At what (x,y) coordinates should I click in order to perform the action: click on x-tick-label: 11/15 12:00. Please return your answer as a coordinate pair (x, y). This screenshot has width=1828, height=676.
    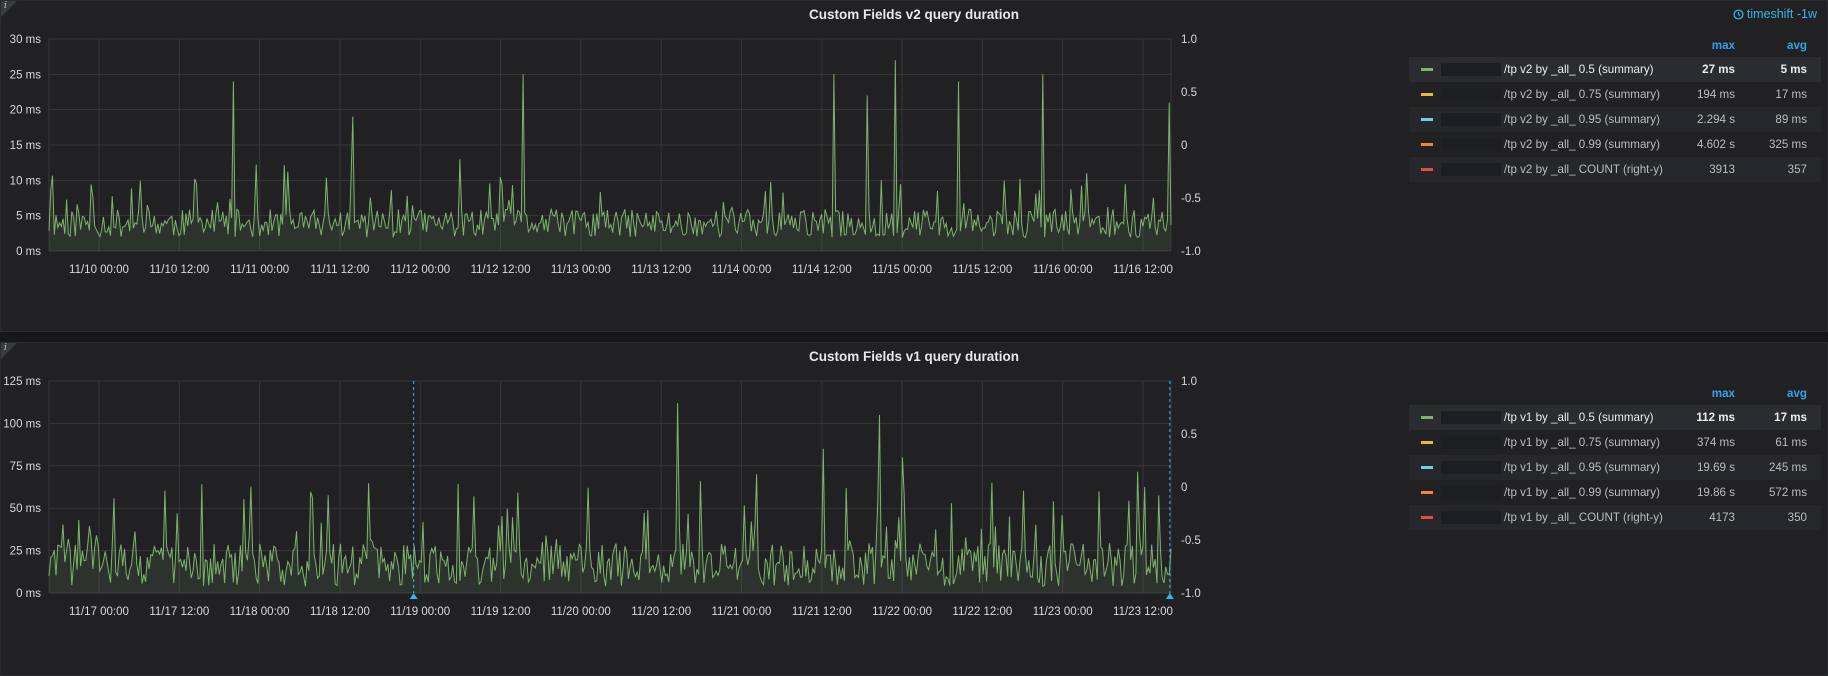
    Looking at the image, I should click on (982, 270).